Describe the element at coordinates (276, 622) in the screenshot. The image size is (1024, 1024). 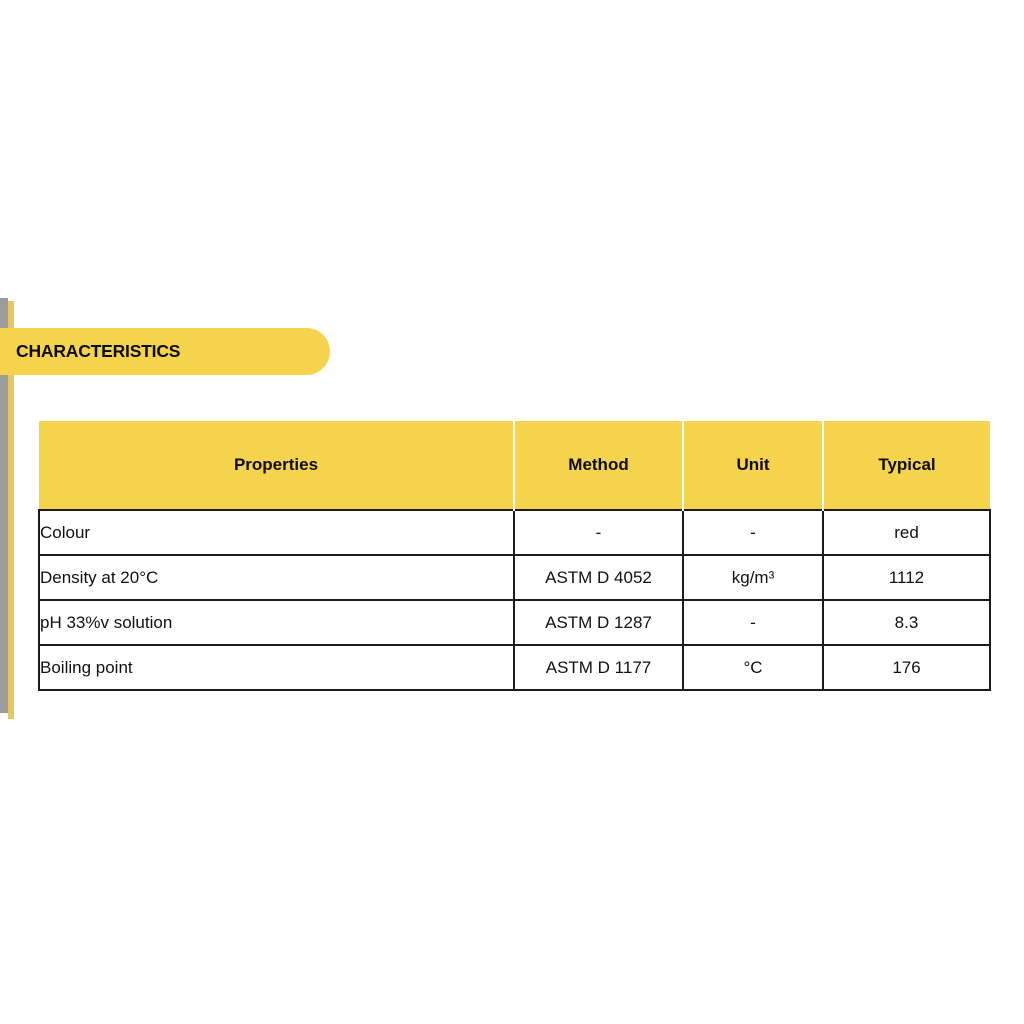
I see `cell-property: pH 33%v solution` at that location.